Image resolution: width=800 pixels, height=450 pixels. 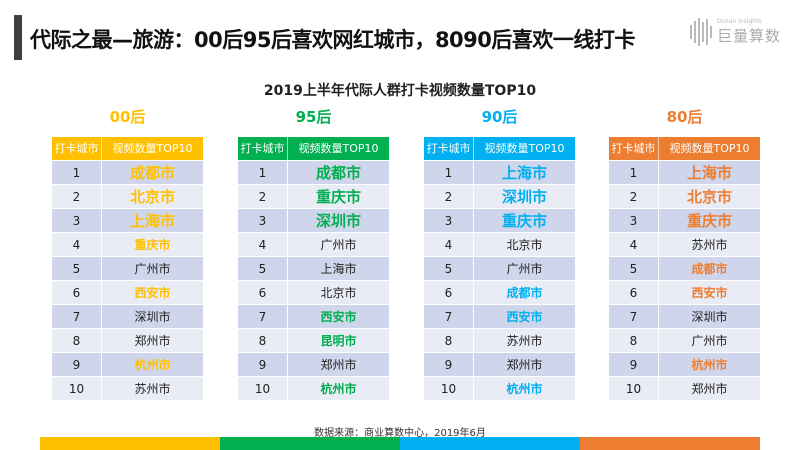 I want to click on generation-label: 90后, so click(x=499, y=117).